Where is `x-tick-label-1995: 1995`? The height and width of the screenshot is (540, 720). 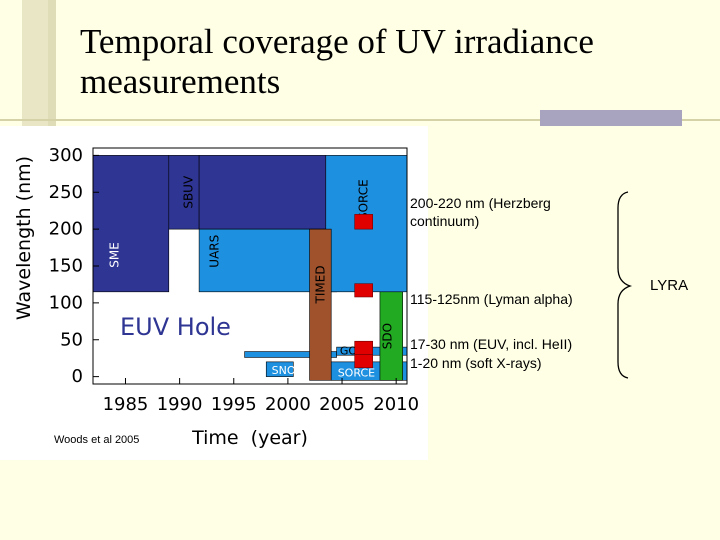
x-tick-label-1995: 1995 is located at coordinates (234, 404).